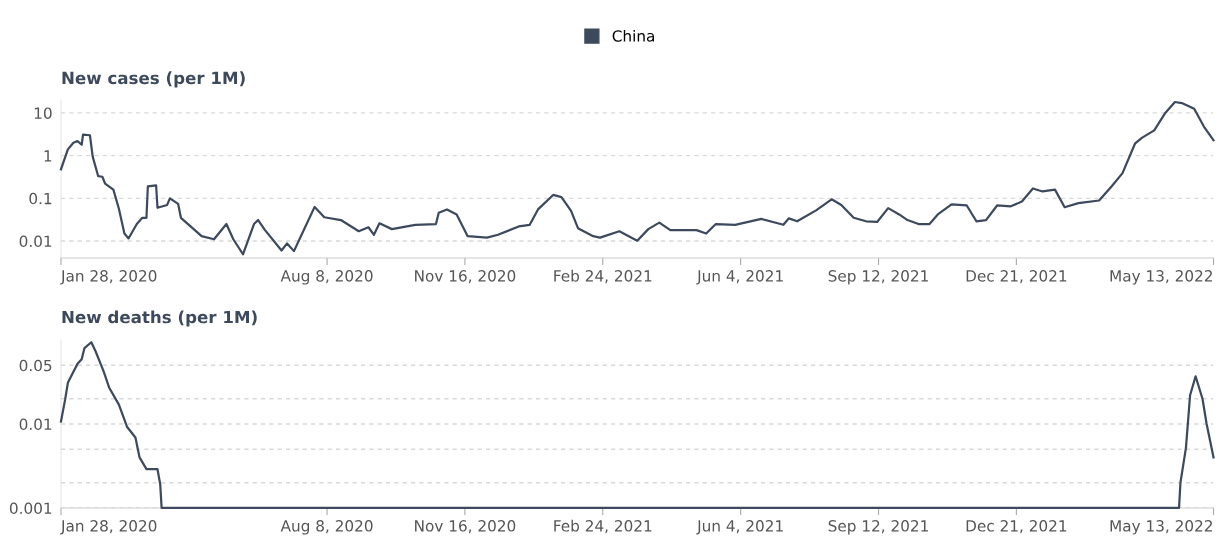  I want to click on chart-title: New deaths (per 1M), so click(159, 318).